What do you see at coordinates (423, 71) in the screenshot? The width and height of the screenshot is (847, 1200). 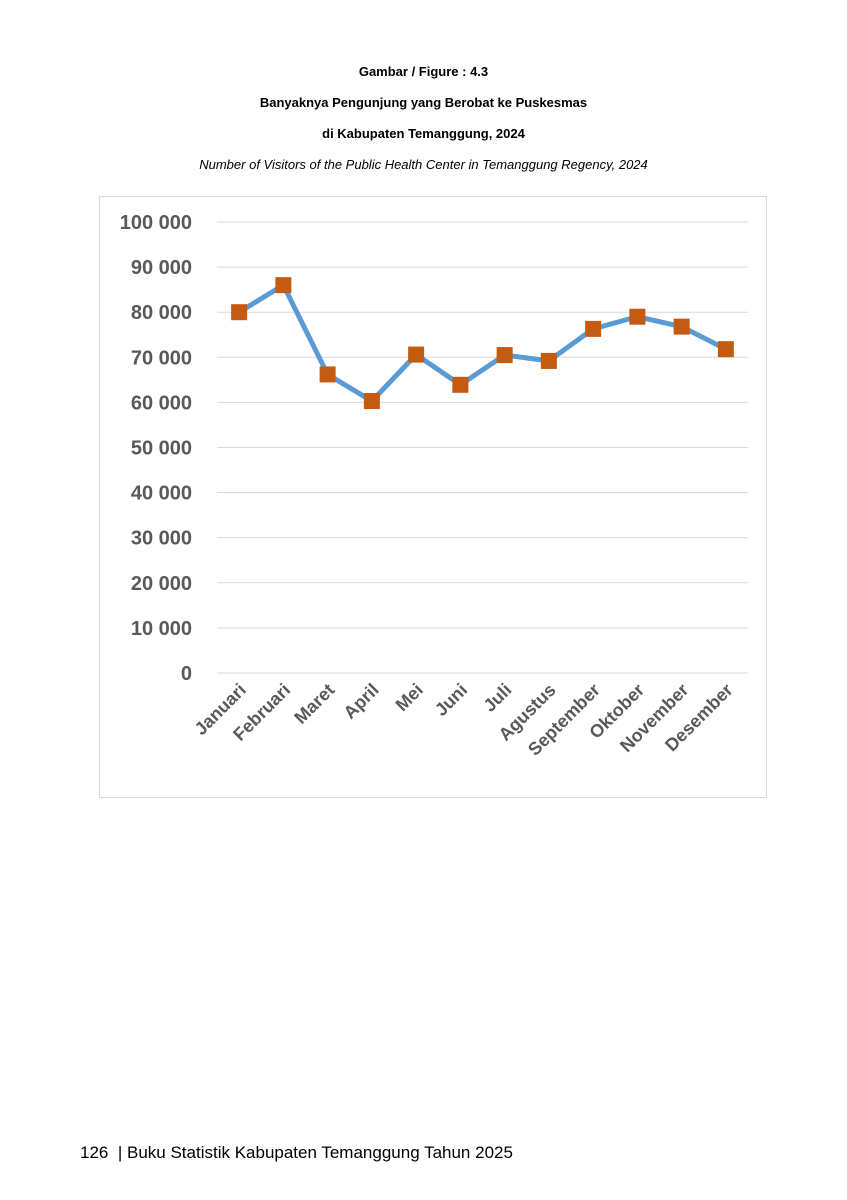 I see `figure-number: Gambar / Figure : 4.3` at bounding box center [423, 71].